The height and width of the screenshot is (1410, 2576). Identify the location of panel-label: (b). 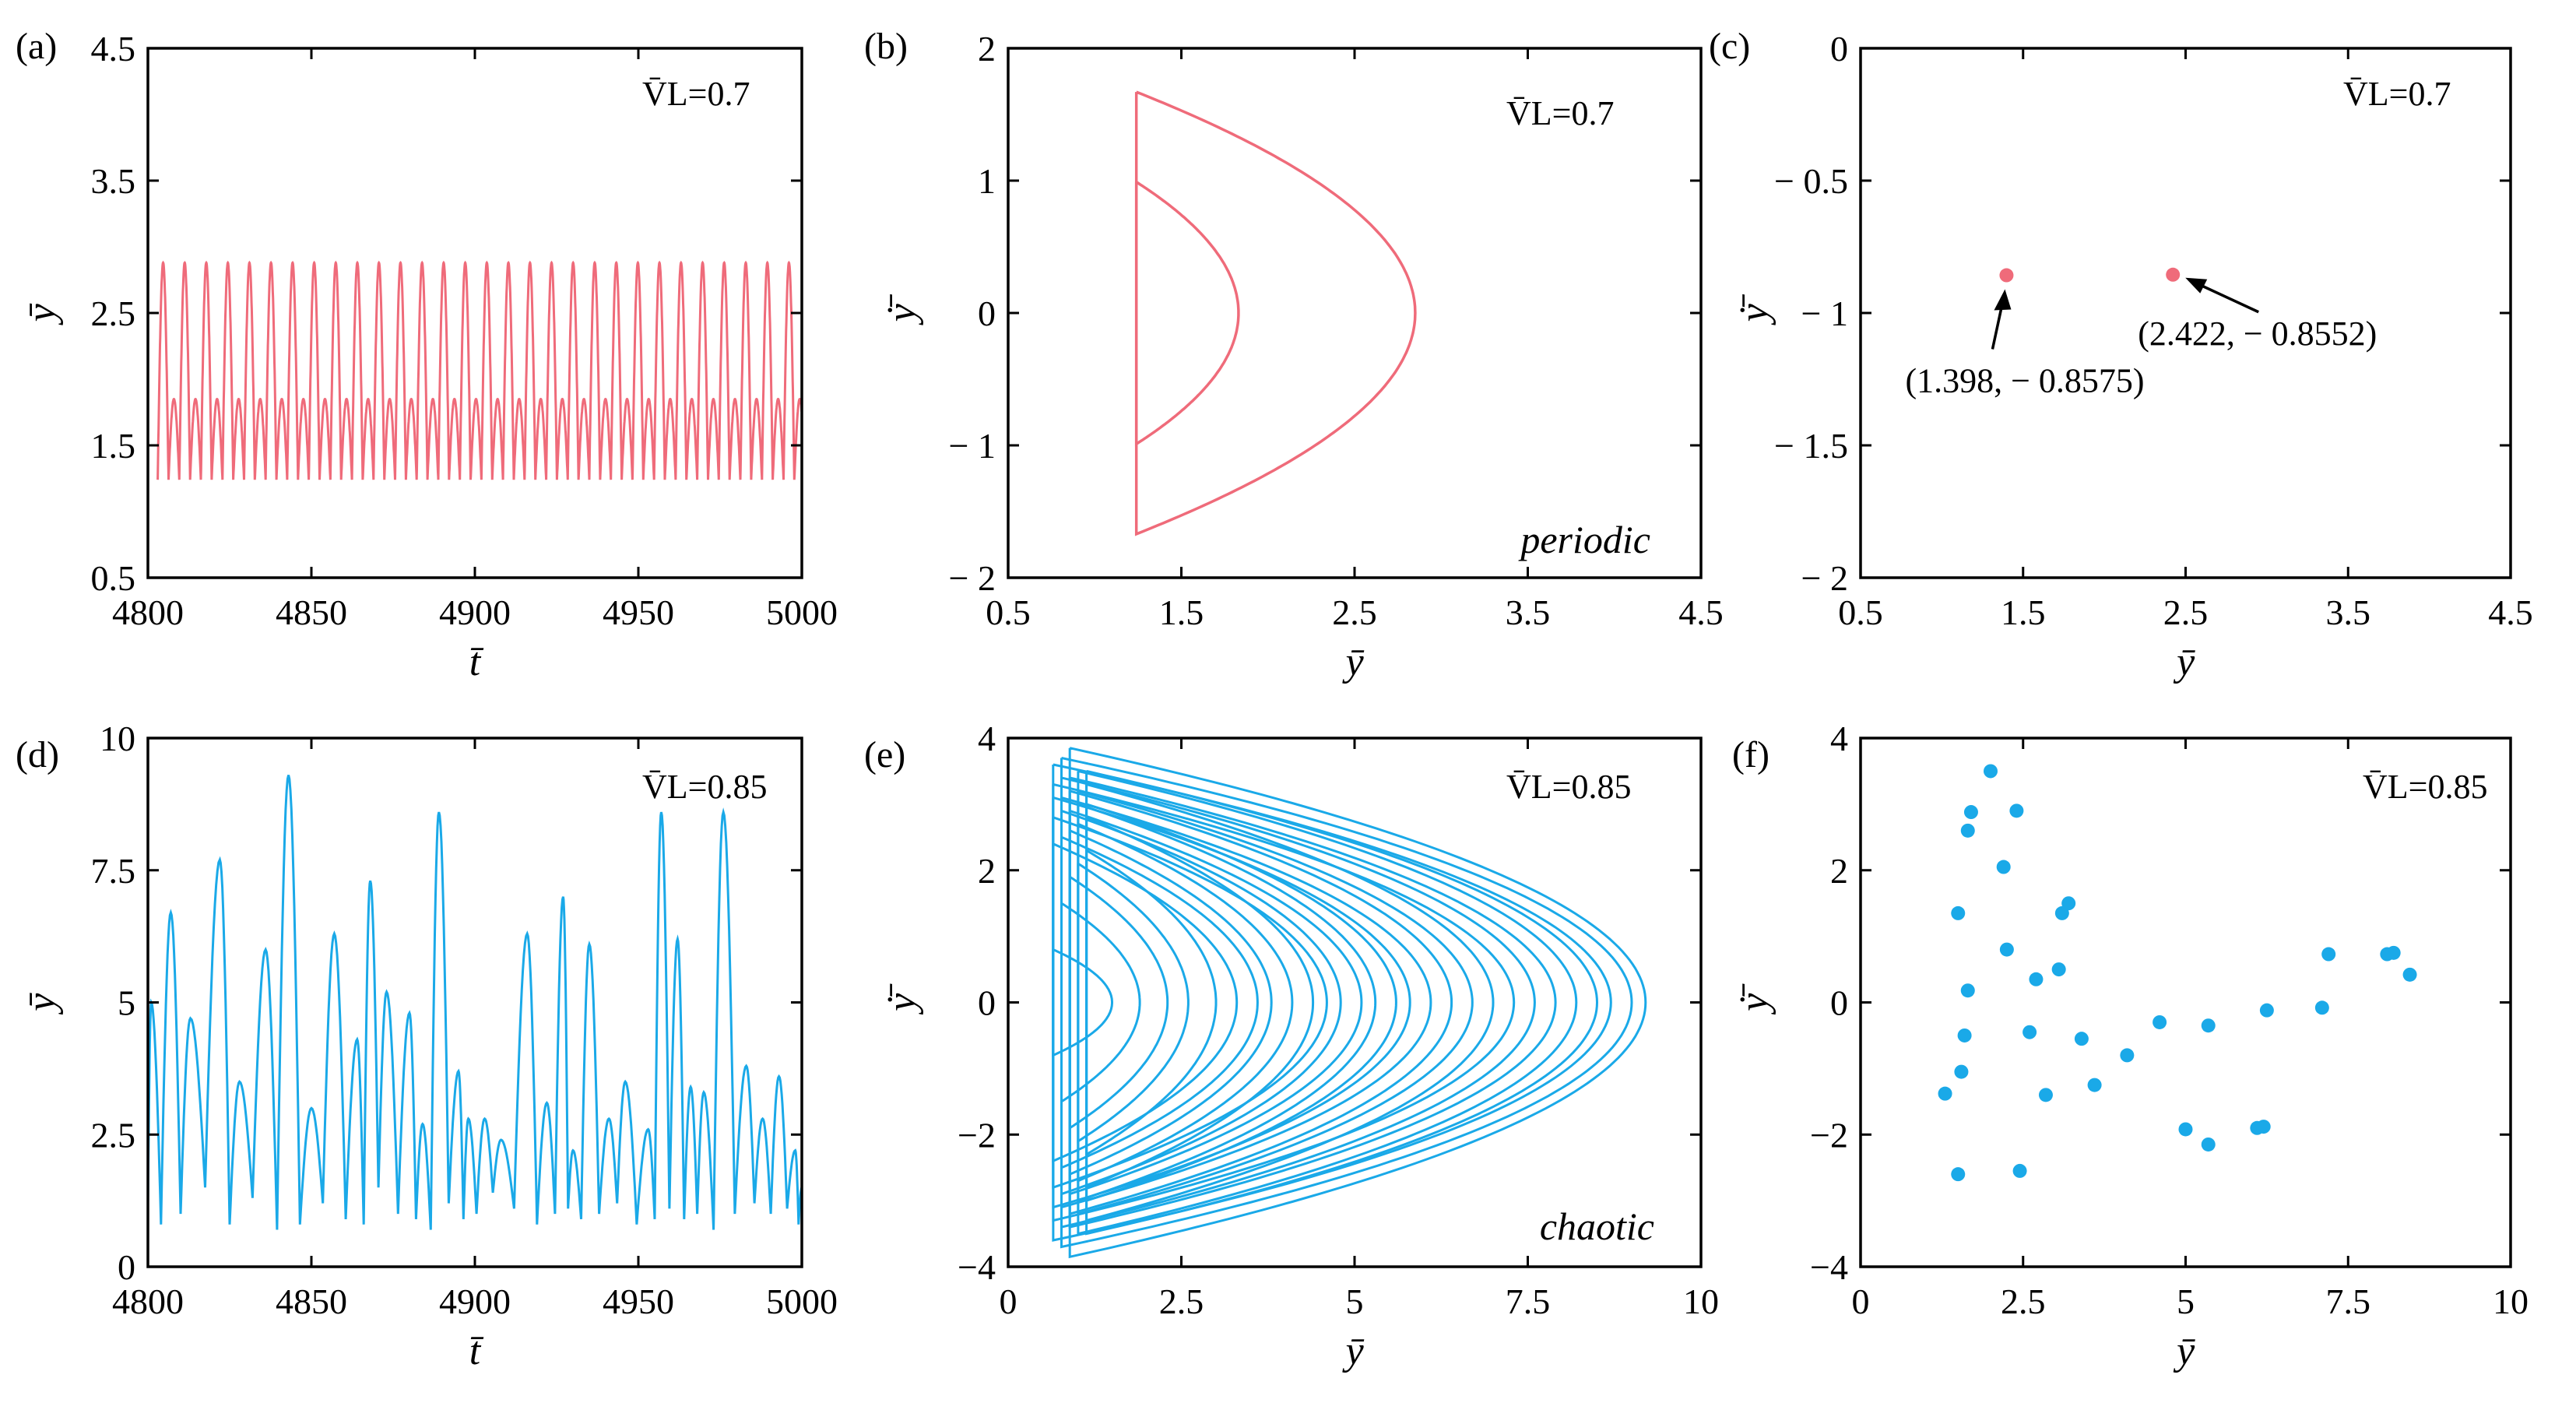
(886, 46).